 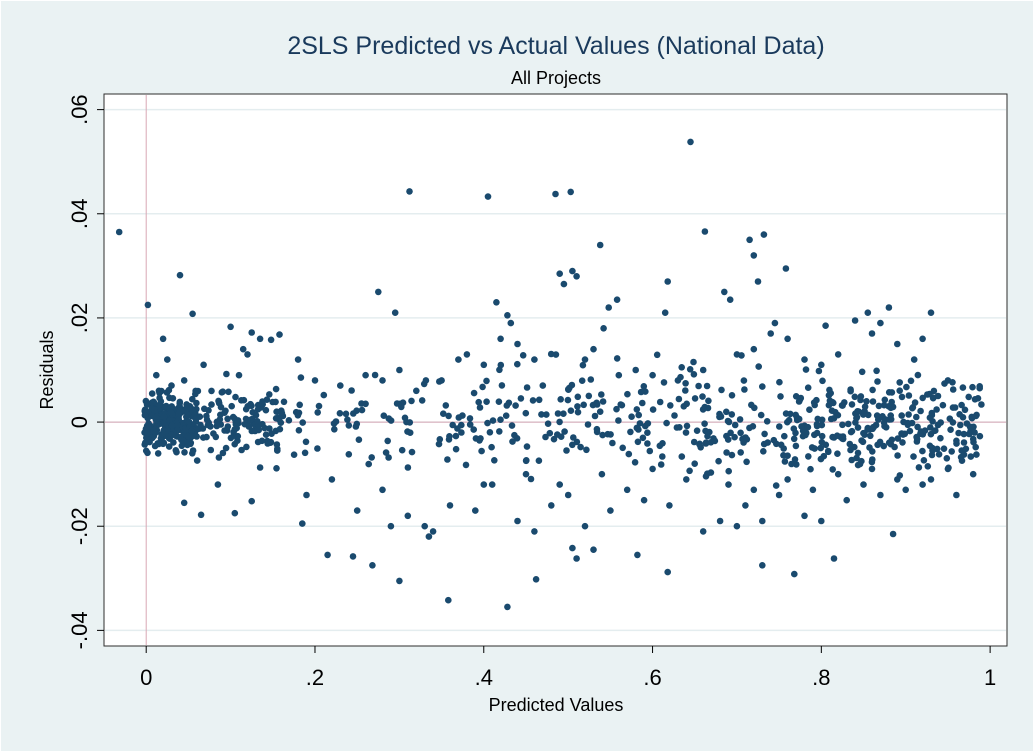 I want to click on chart-subtitle: All Projects, so click(x=556, y=78).